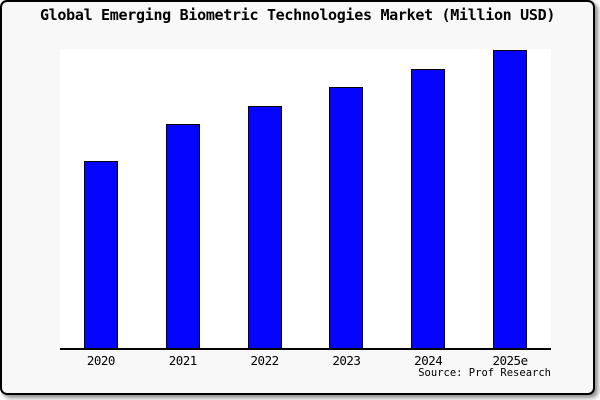  Describe the element at coordinates (182, 235) in the screenshot. I see `bar-2021` at that location.